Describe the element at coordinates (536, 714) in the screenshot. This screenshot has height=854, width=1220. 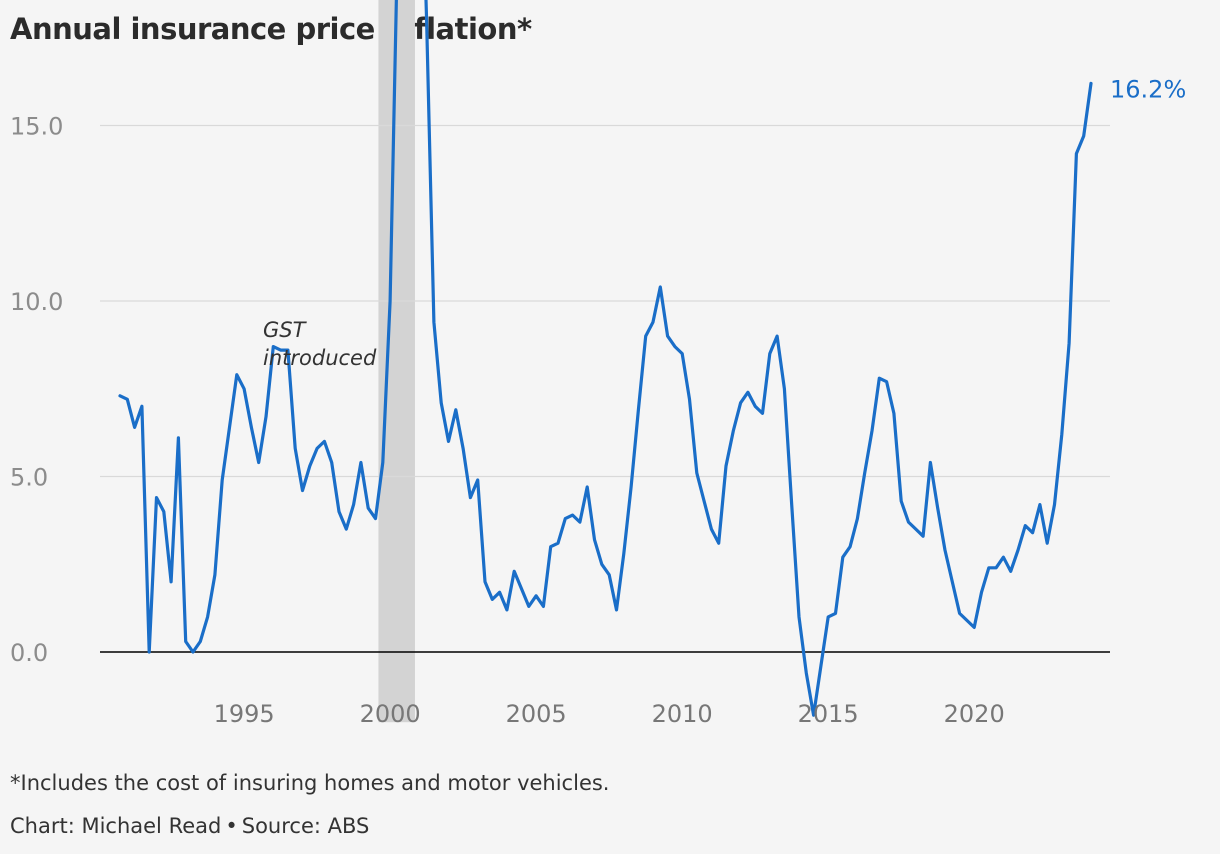
I see `x-tick-label: 2005` at that location.